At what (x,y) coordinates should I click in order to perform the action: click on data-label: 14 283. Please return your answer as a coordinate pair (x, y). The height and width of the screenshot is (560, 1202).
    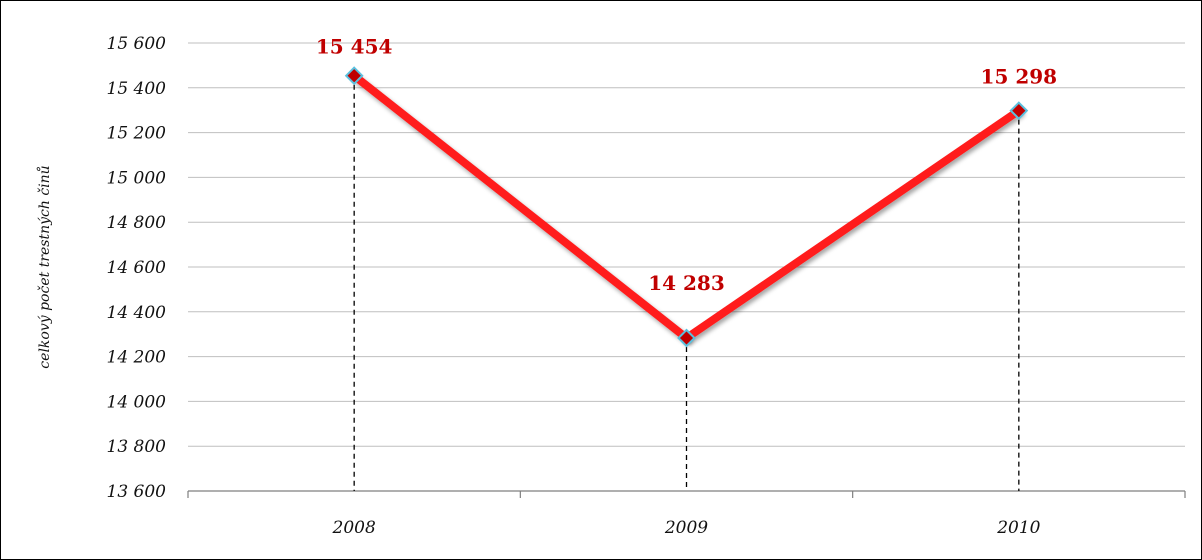
    Looking at the image, I should click on (686, 283).